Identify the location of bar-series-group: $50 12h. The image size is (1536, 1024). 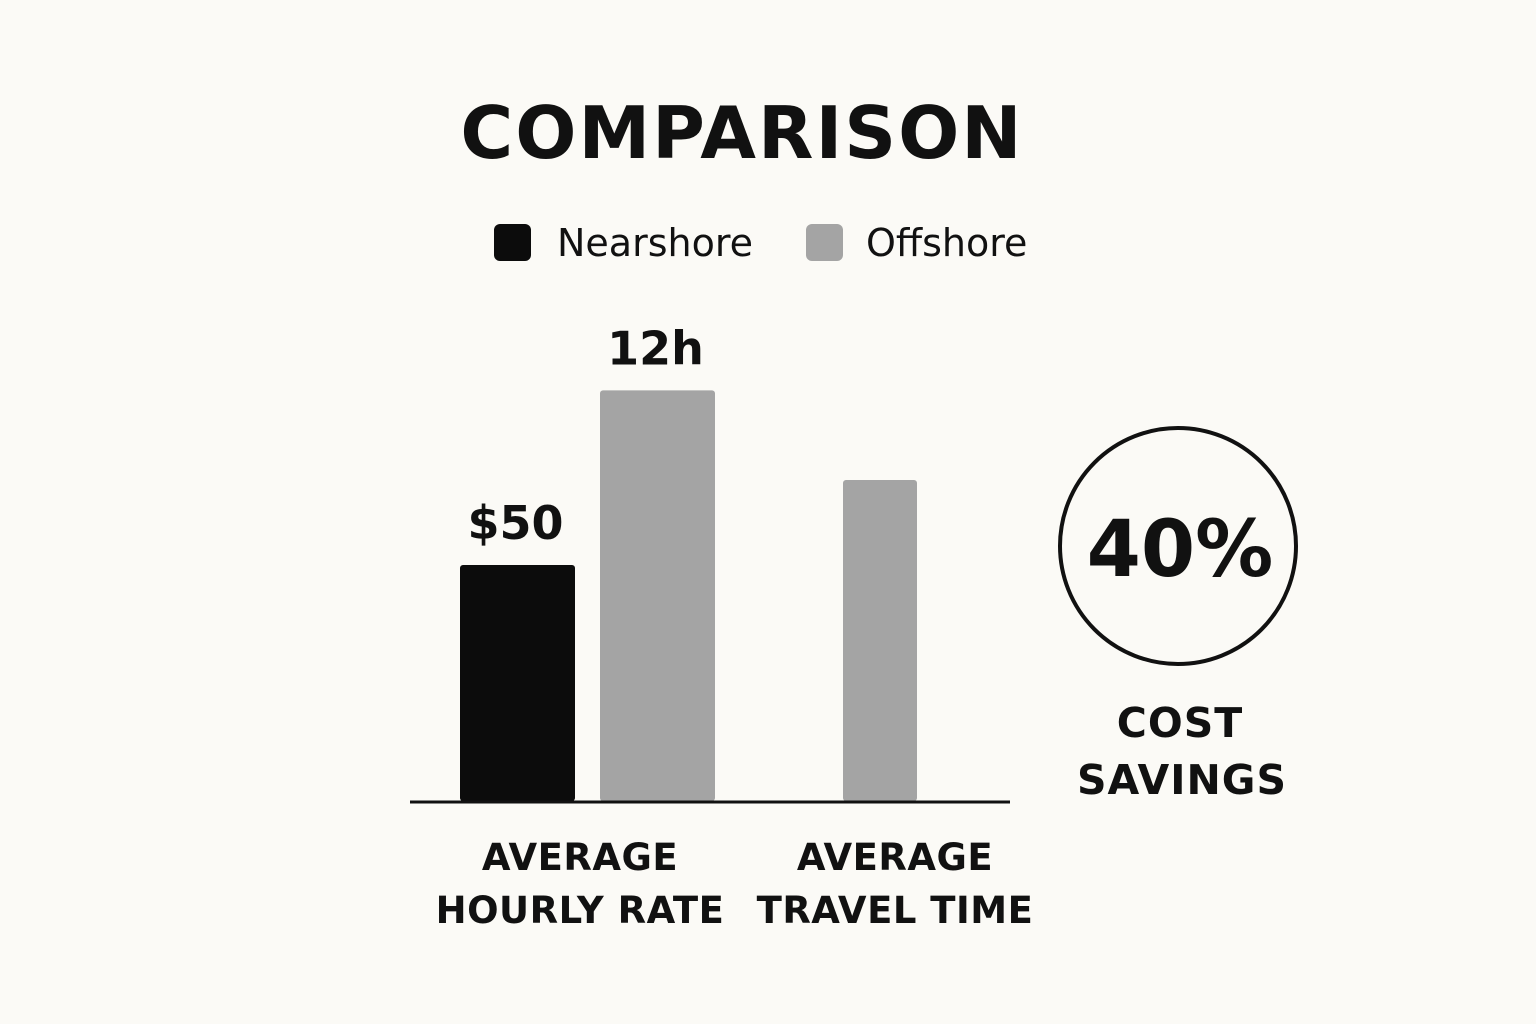
(688, 561).